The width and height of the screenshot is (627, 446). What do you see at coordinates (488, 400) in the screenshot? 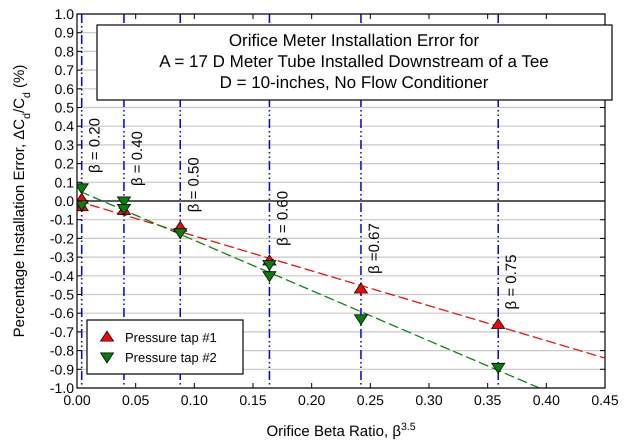
I see `x-tick-label: 0.35` at bounding box center [488, 400].